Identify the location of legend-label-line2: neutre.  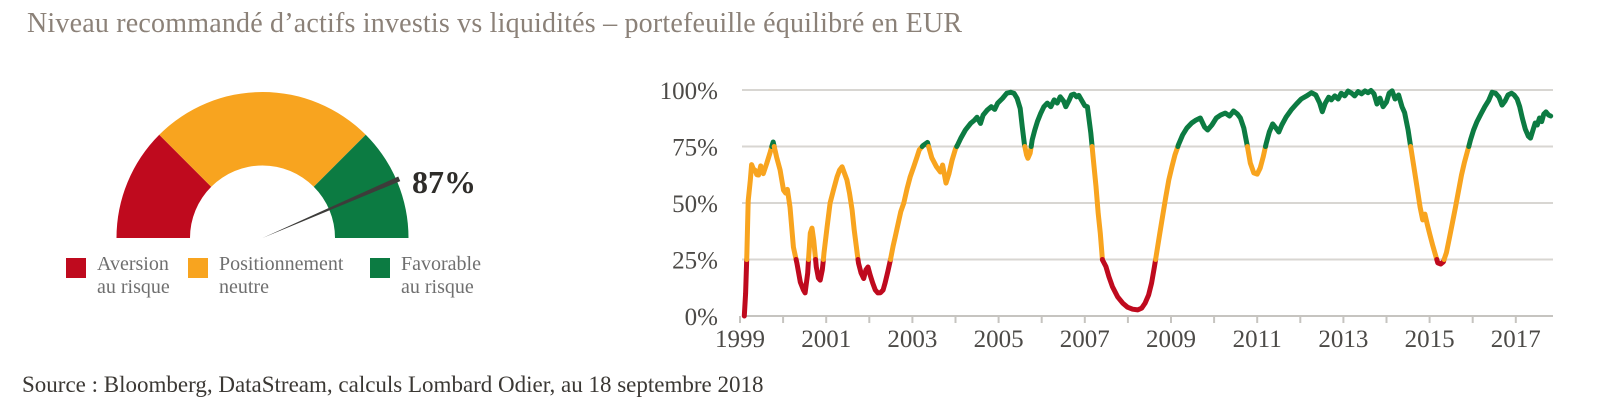
(244, 287).